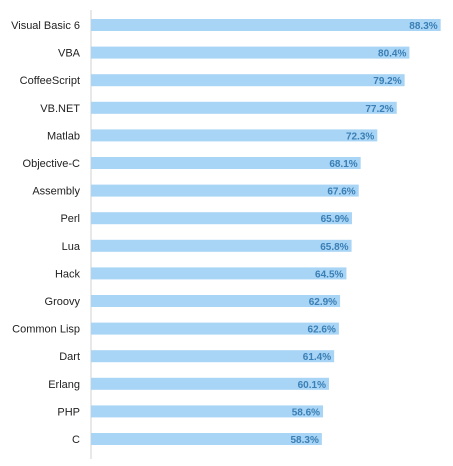 The image size is (453, 466). What do you see at coordinates (63, 136) in the screenshot?
I see `category-label: Matlab` at bounding box center [63, 136].